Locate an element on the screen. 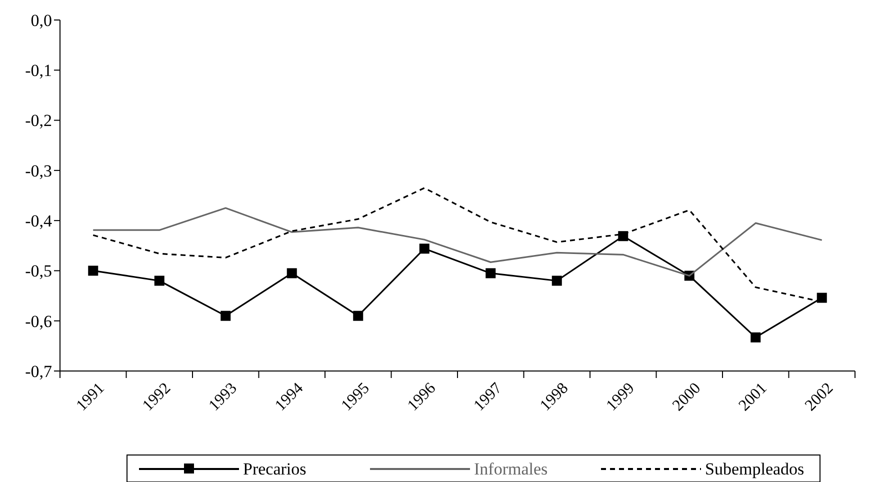 The height and width of the screenshot is (482, 870). y-tick-label: -0,7 is located at coordinates (38, 371).